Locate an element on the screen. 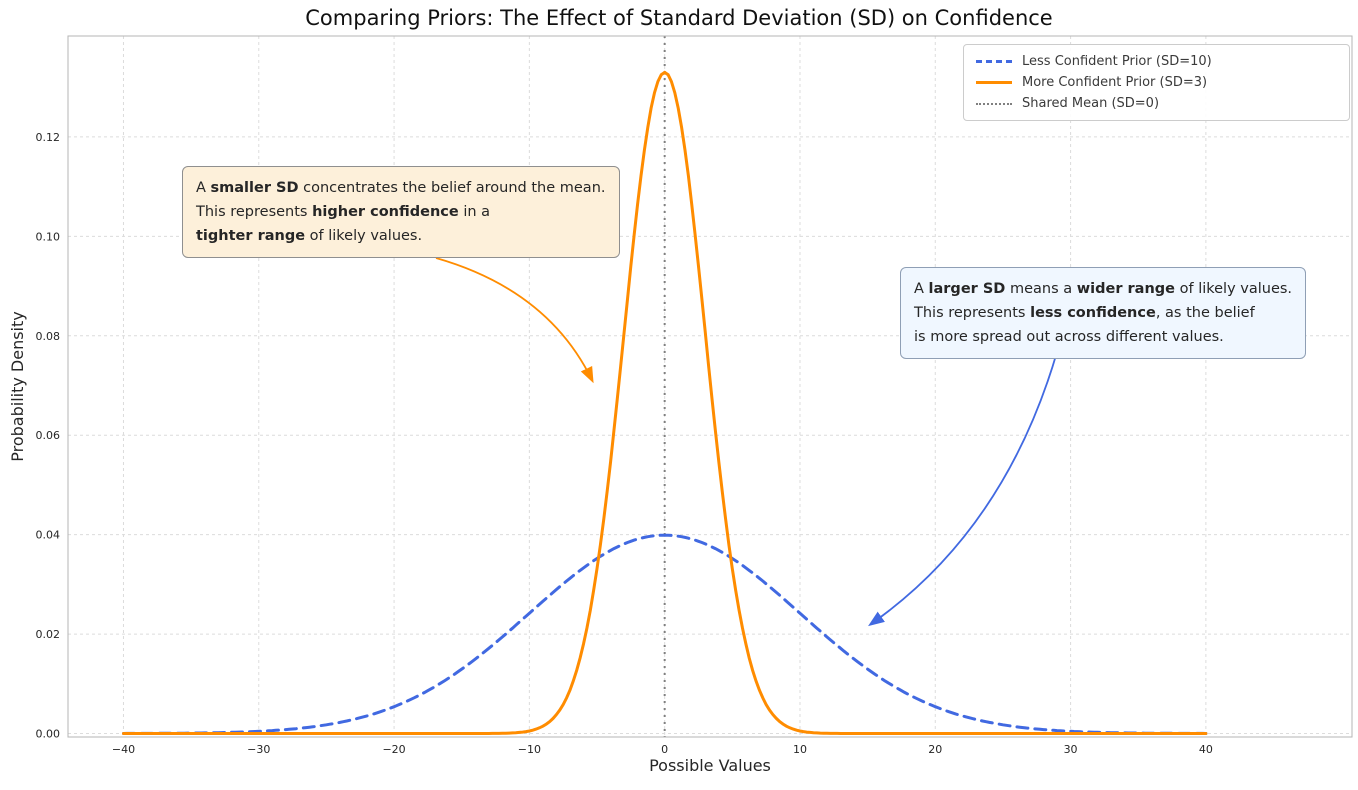 Image resolution: width=1358 pixels, height=790 pixels. legend-swatch-solid-line-icon is located at coordinates (994, 82).